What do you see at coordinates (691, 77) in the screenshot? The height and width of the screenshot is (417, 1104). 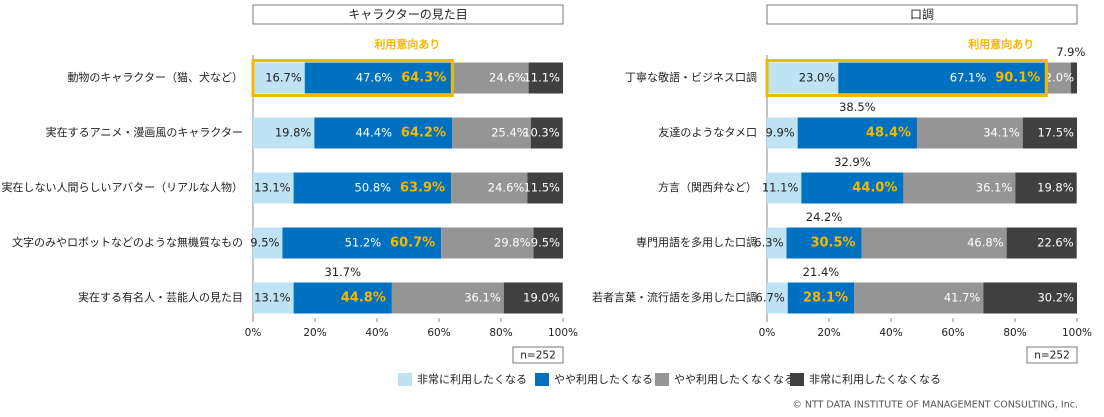 I see `category-label: 丁寧な敬語・ビジネス口調` at bounding box center [691, 77].